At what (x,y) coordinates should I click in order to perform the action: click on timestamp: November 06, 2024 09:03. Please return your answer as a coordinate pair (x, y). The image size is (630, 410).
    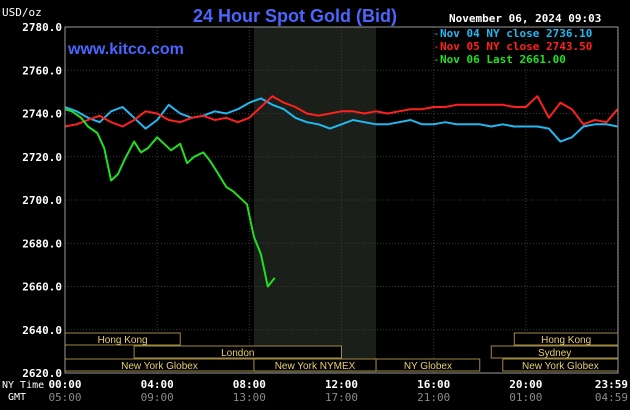
    Looking at the image, I should click on (525, 18).